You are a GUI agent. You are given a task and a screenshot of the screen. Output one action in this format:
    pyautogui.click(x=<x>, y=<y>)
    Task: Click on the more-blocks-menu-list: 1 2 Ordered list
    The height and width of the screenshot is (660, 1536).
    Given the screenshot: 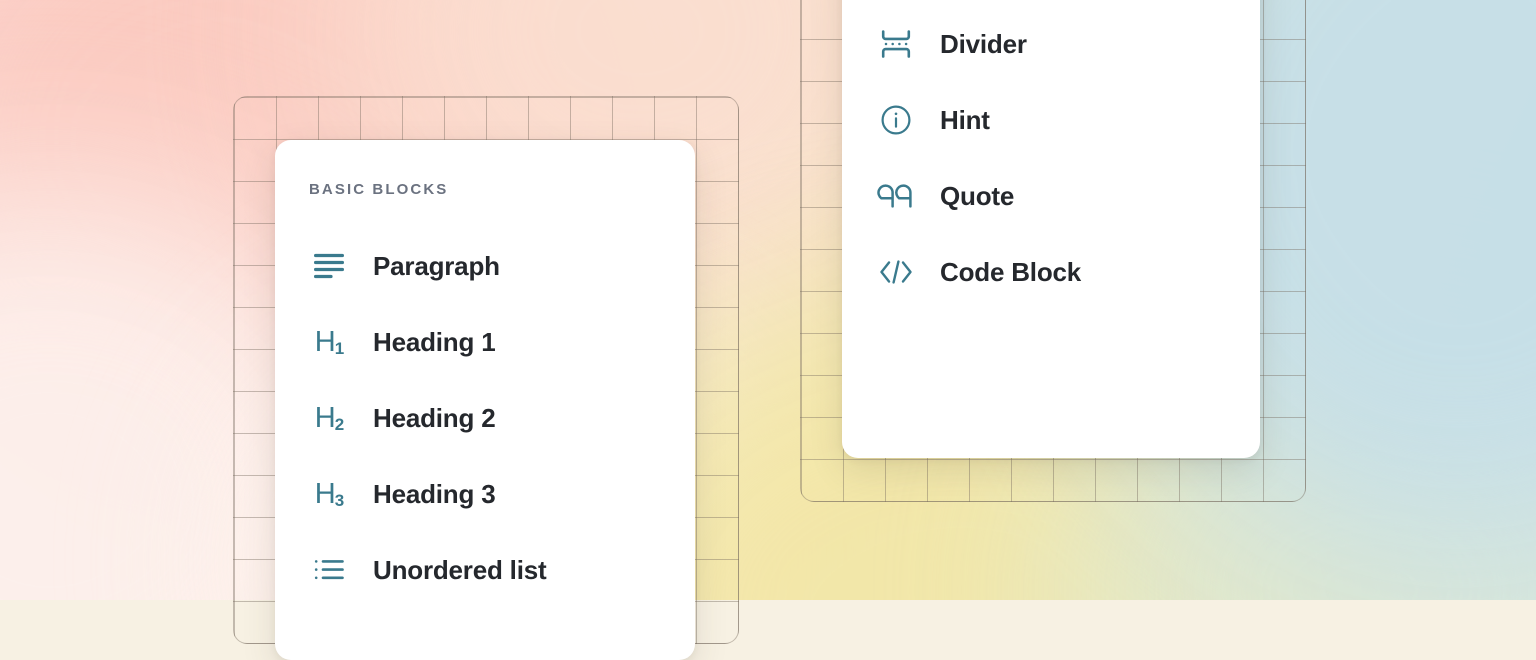 What is the action you would take?
    pyautogui.click(x=1051, y=155)
    